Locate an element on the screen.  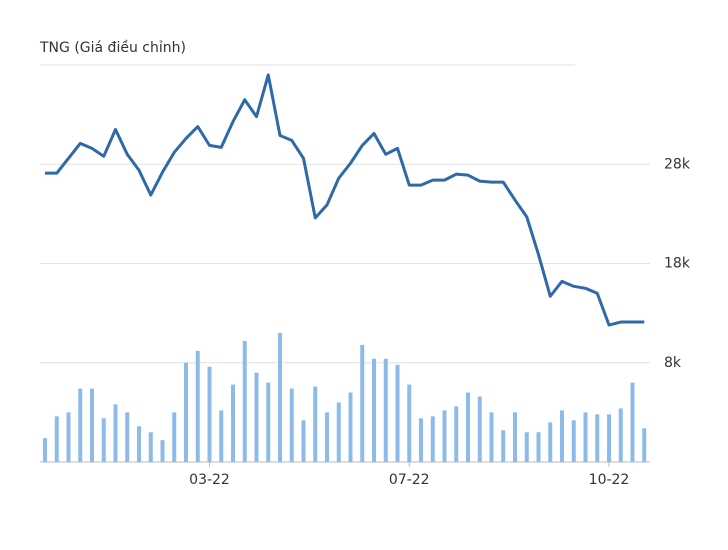
y-tick-label: 28k is located at coordinates (677, 164).